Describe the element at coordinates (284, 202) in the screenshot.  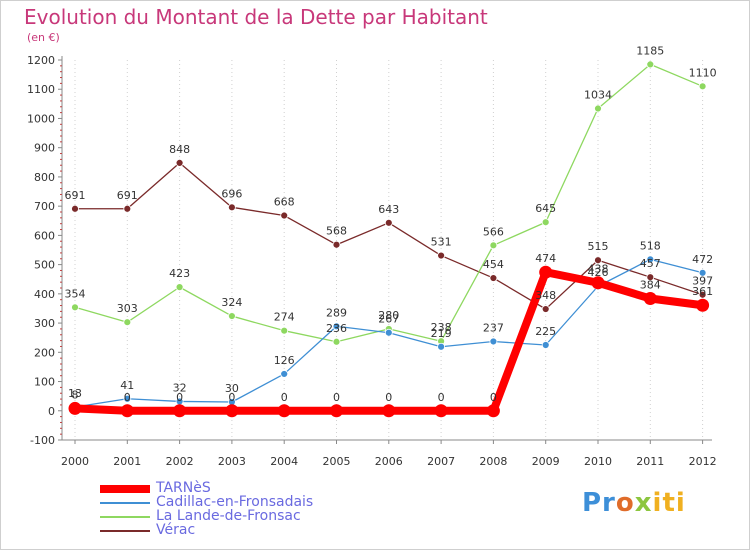
I see `data-label: 668` at that location.